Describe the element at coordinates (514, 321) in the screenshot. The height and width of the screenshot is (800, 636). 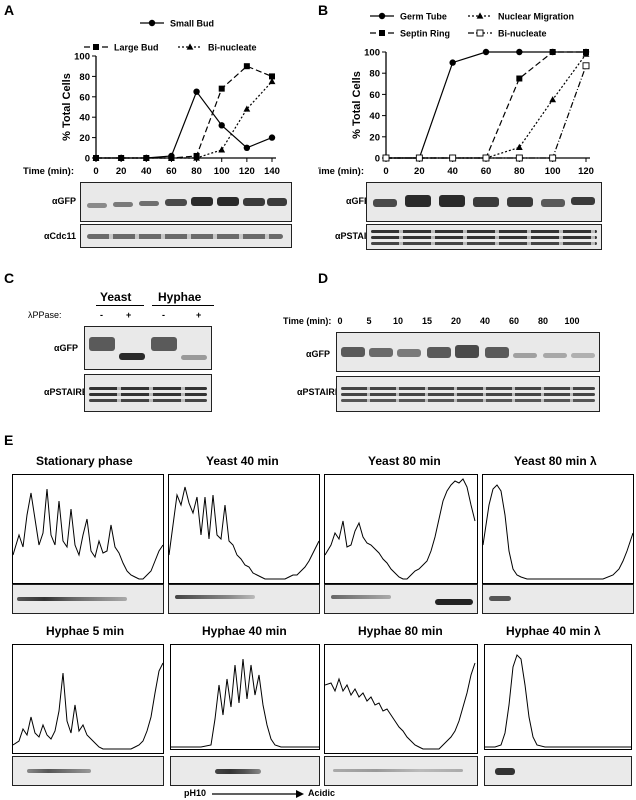
I see `time-tick-d: 60` at that location.